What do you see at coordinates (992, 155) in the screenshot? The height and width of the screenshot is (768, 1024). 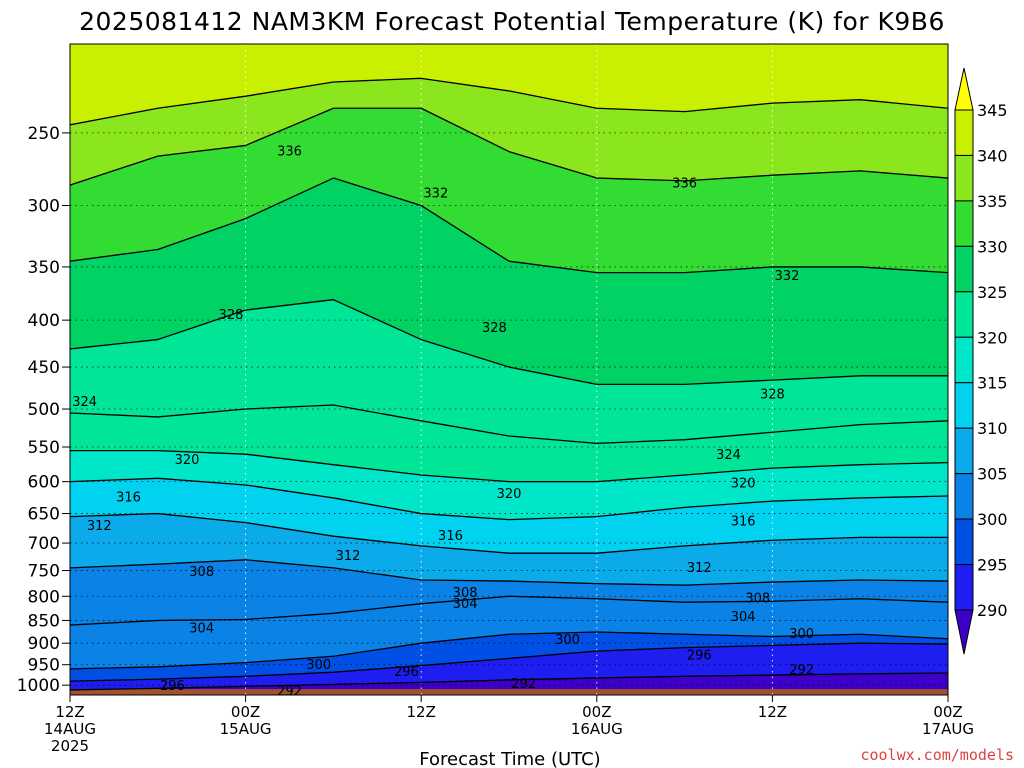 I see `colorbar-label: 340` at bounding box center [992, 155].